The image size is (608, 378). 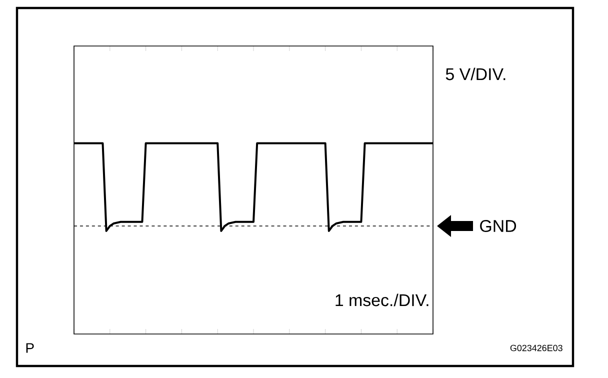 What do you see at coordinates (476, 74) in the screenshot?
I see `text: 5 V/DIV.` at bounding box center [476, 74].